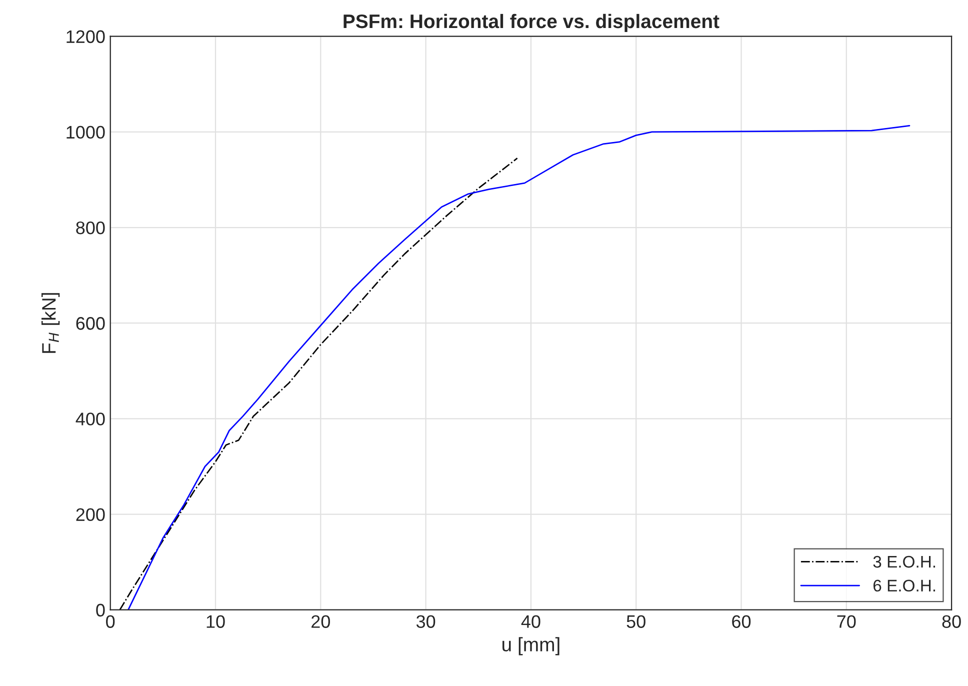 The height and width of the screenshot is (686, 968). What do you see at coordinates (90, 227) in the screenshot?
I see `y-tick-label: 800` at bounding box center [90, 227].